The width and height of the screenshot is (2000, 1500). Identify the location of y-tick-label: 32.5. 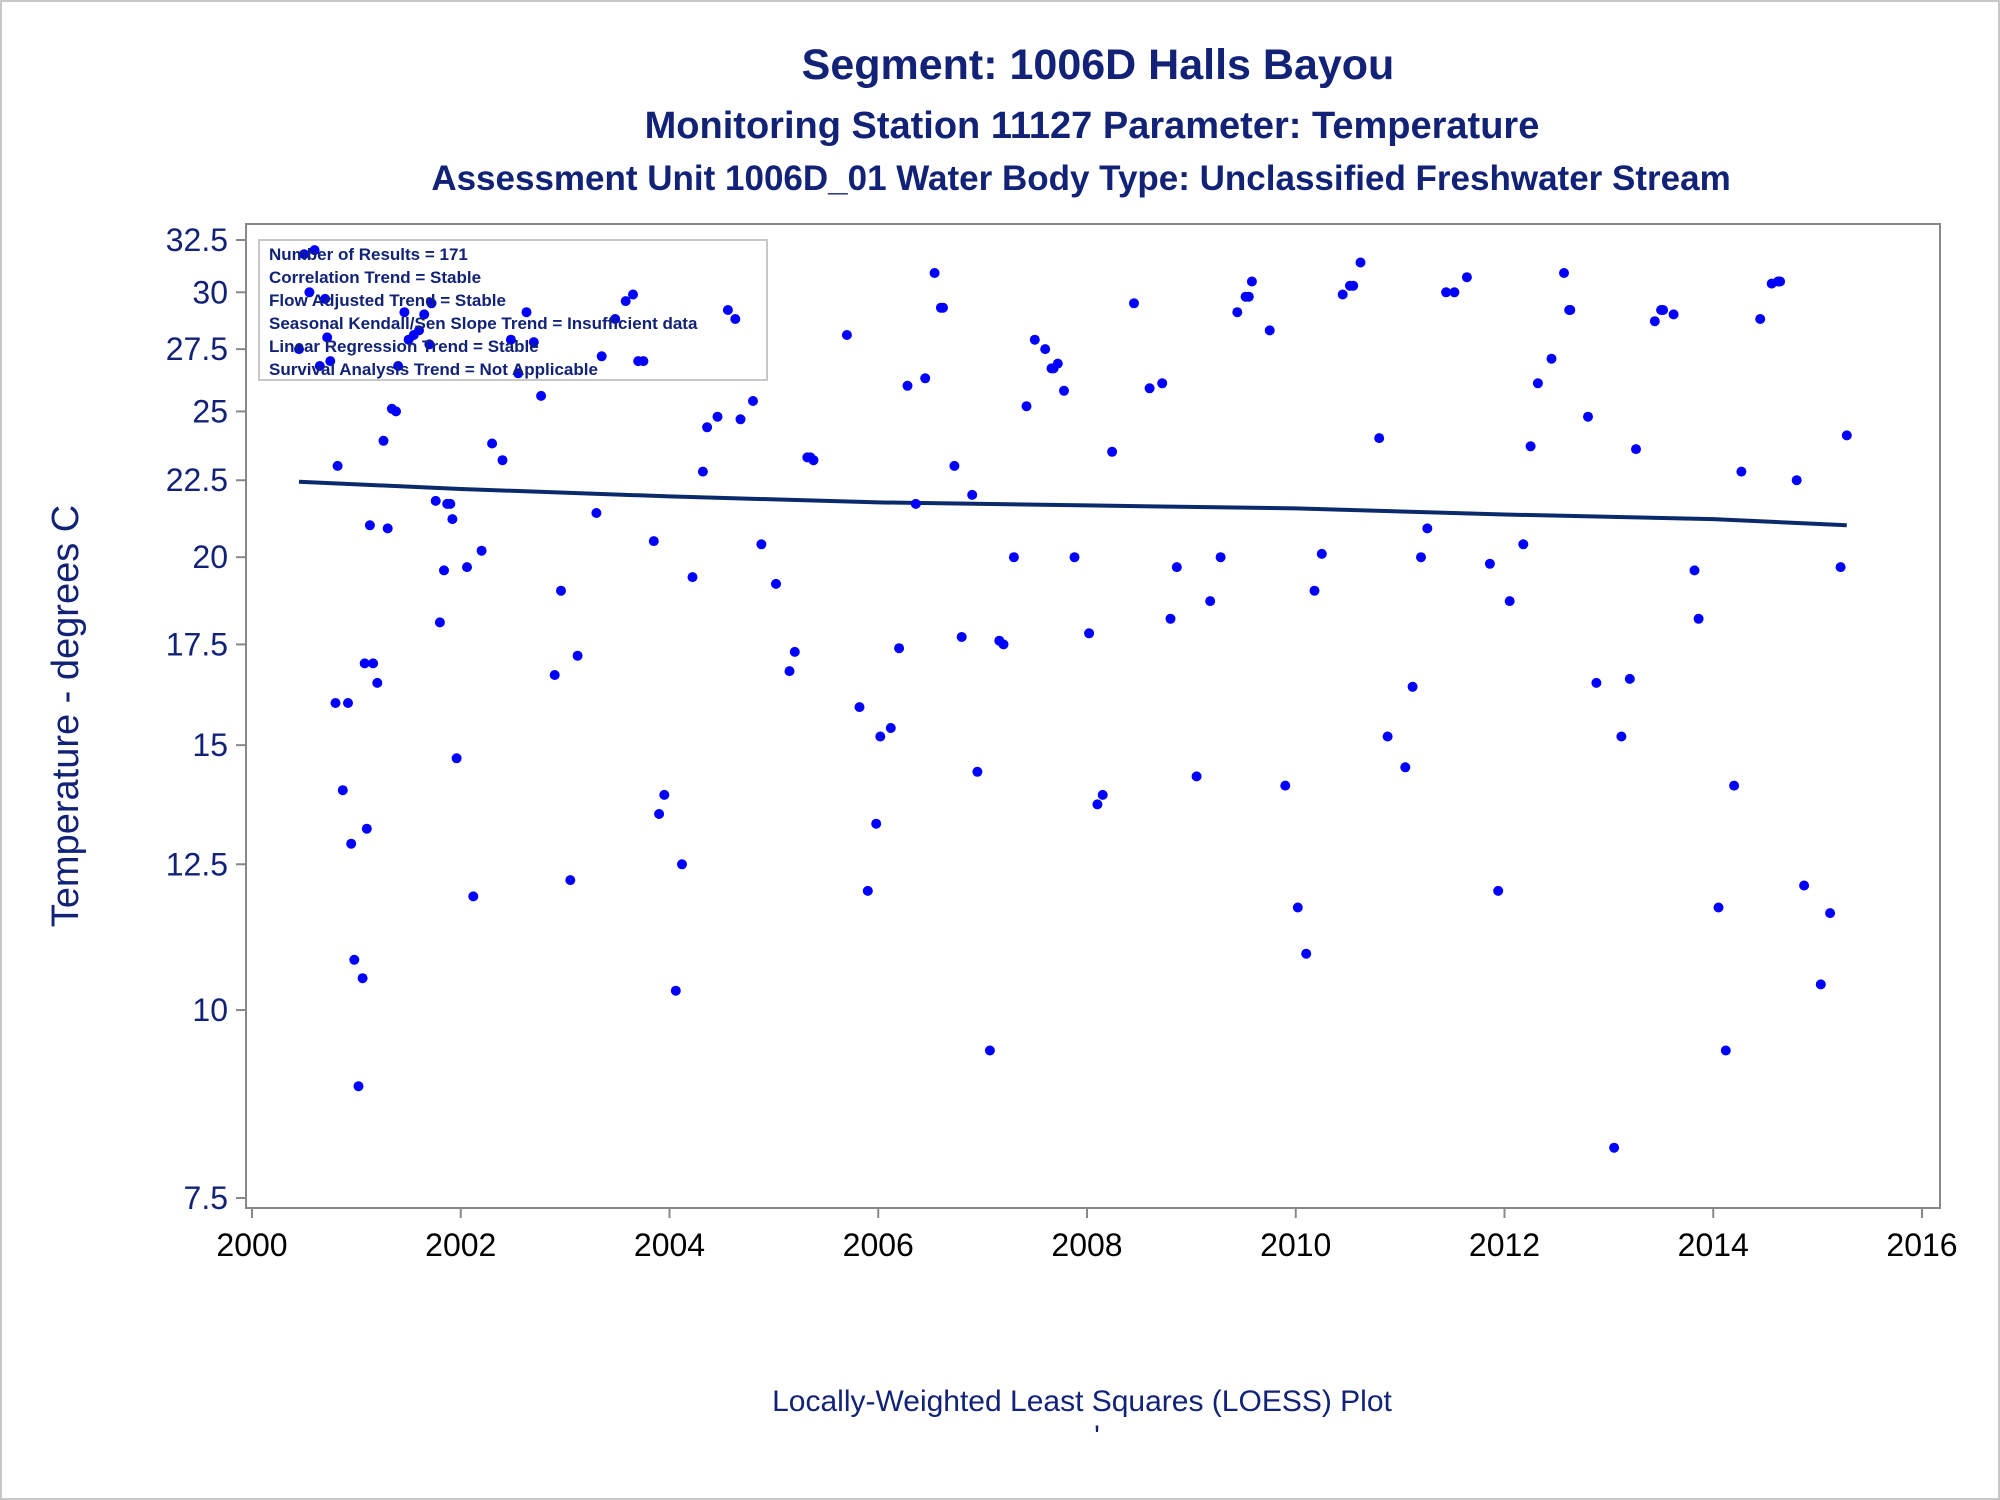
(197, 240).